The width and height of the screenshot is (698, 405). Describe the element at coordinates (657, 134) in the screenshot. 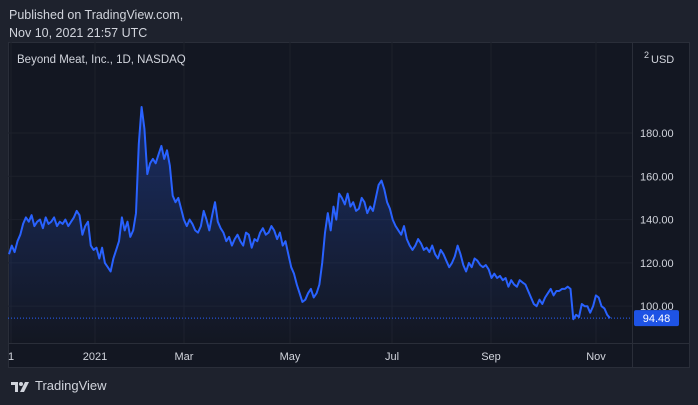

I see `y-tick-label: 180.00` at that location.